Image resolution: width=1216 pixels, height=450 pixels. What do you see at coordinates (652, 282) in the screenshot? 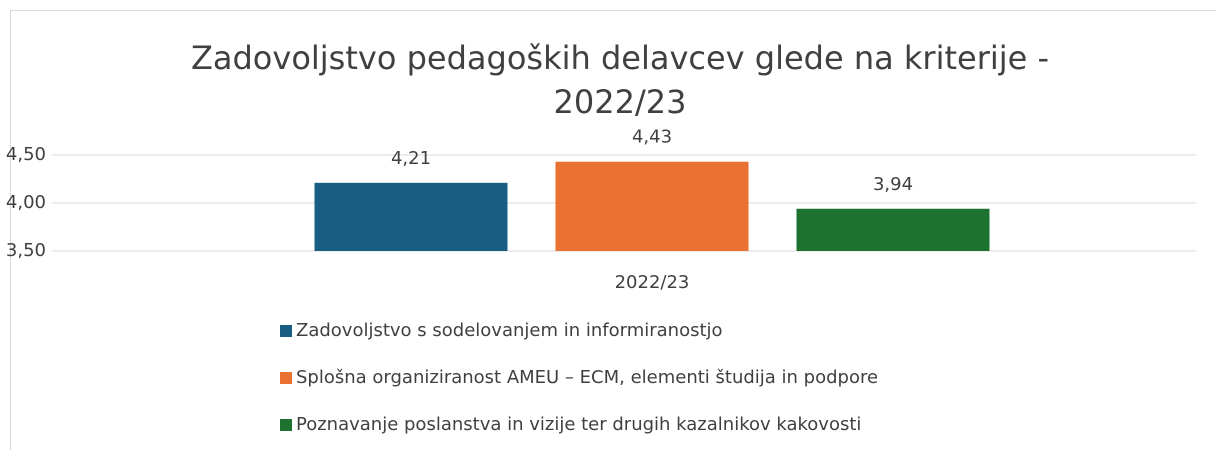
I see `x-tick-label: 2022/23` at bounding box center [652, 282].